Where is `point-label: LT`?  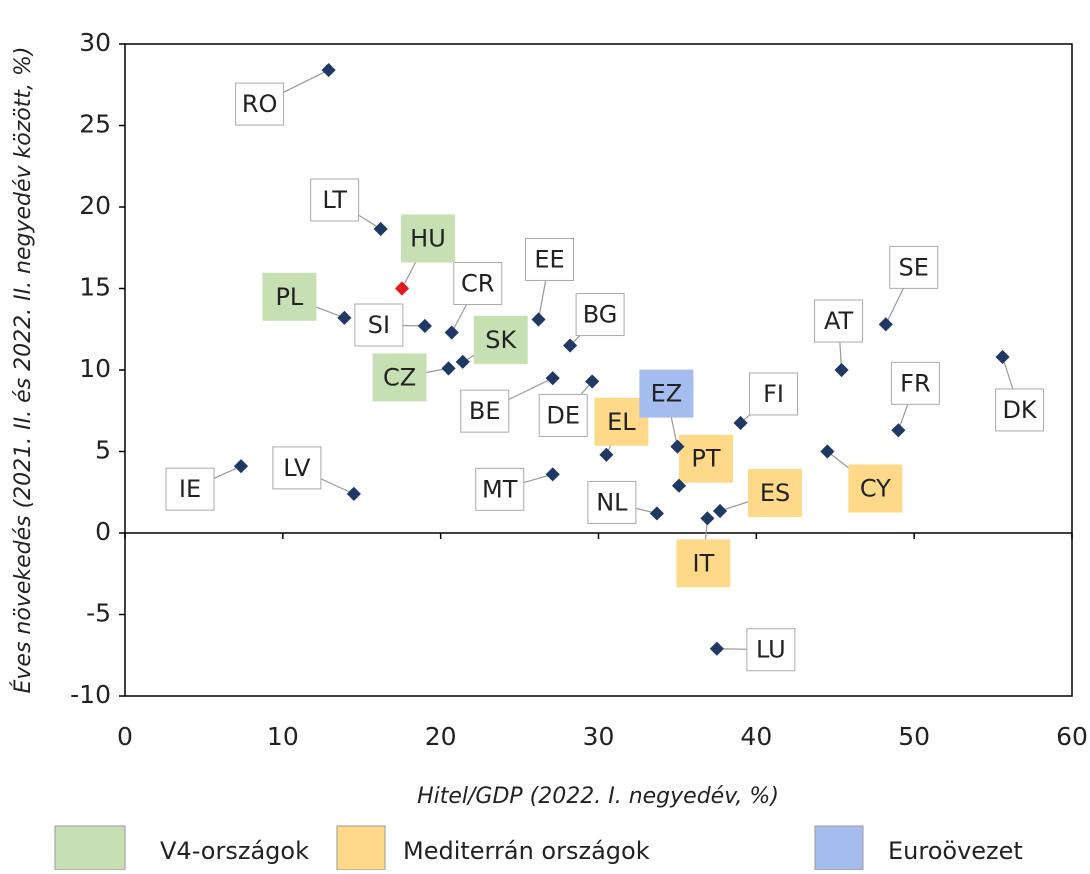
point-label: LT is located at coordinates (334, 200).